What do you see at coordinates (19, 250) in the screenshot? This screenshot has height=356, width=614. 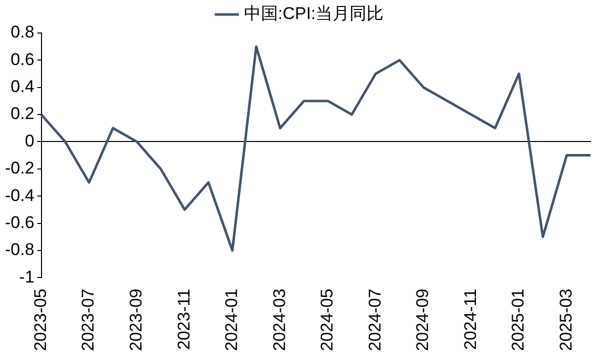 I see `y-tick-label: -0.8` at bounding box center [19, 250].